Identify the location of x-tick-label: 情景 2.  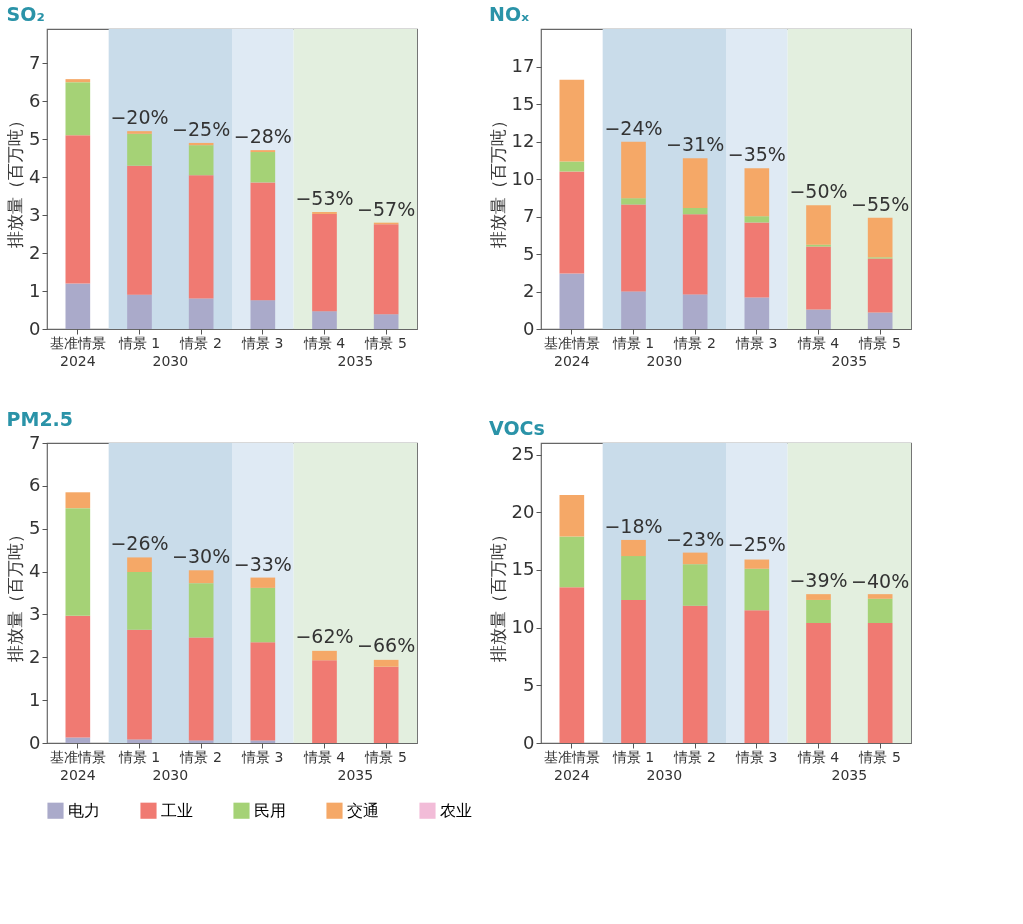
(694, 342).